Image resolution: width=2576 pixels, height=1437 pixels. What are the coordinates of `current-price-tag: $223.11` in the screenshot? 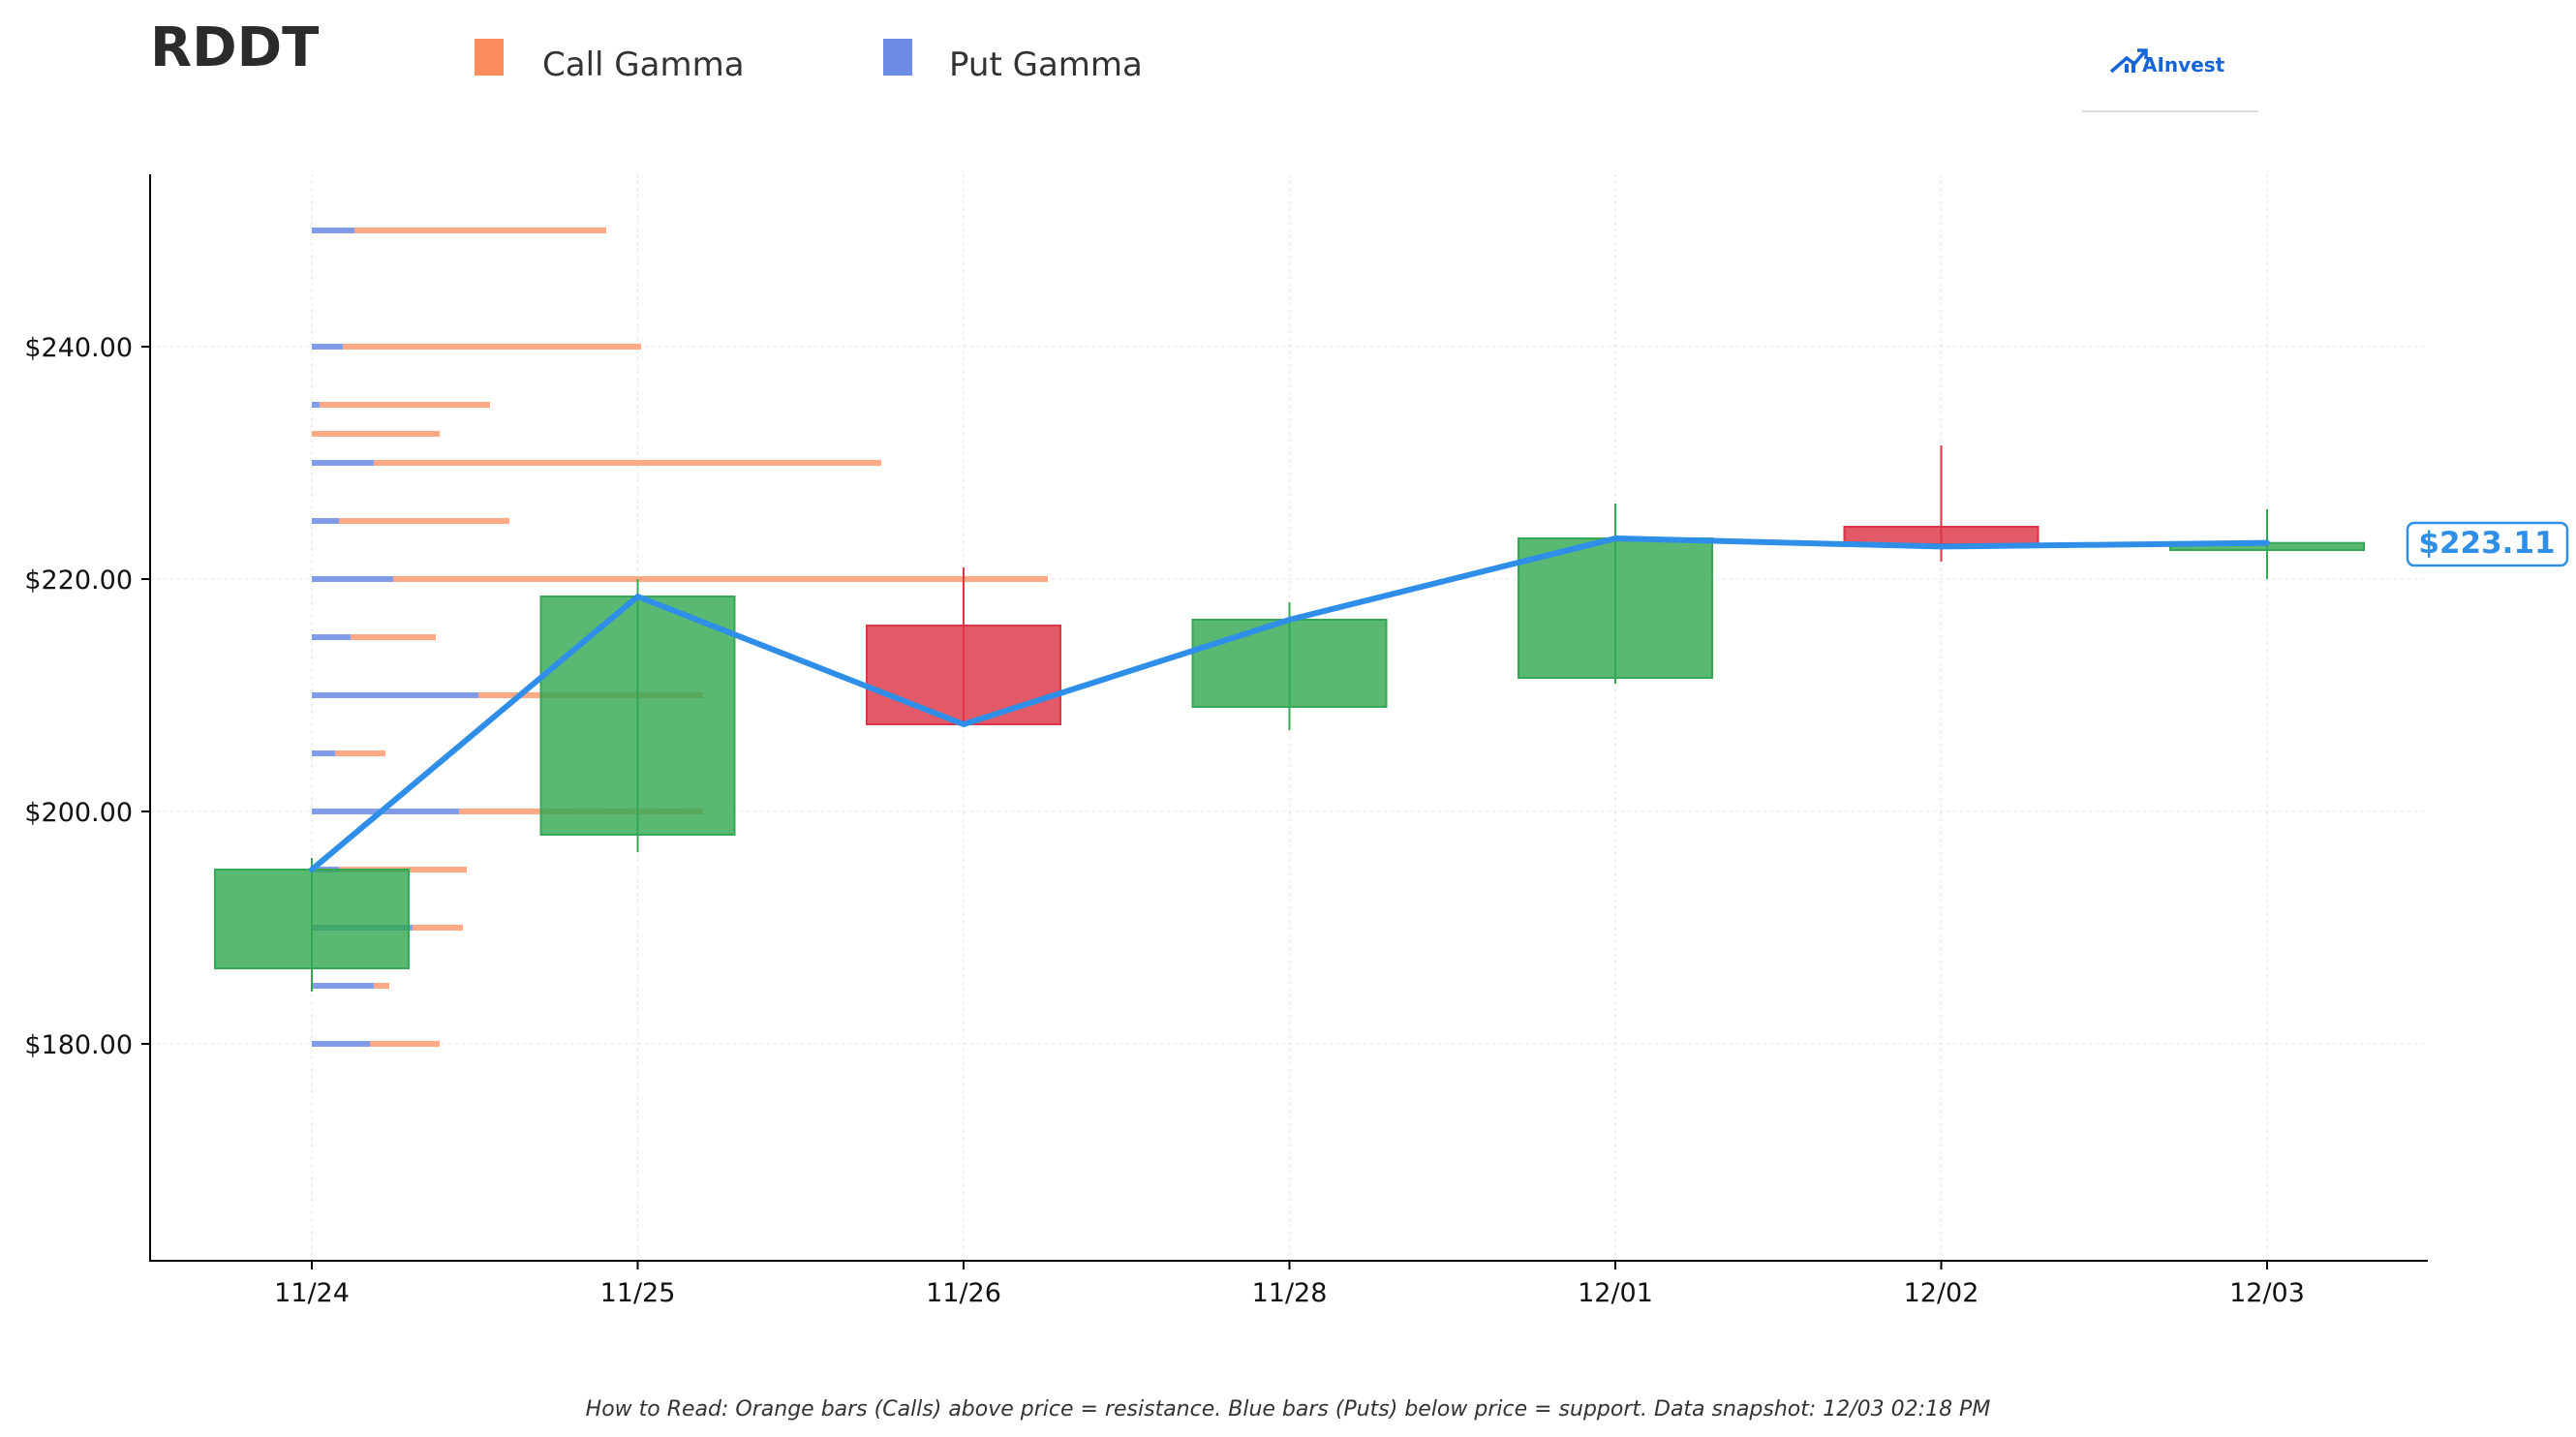 It's located at (2487, 544).